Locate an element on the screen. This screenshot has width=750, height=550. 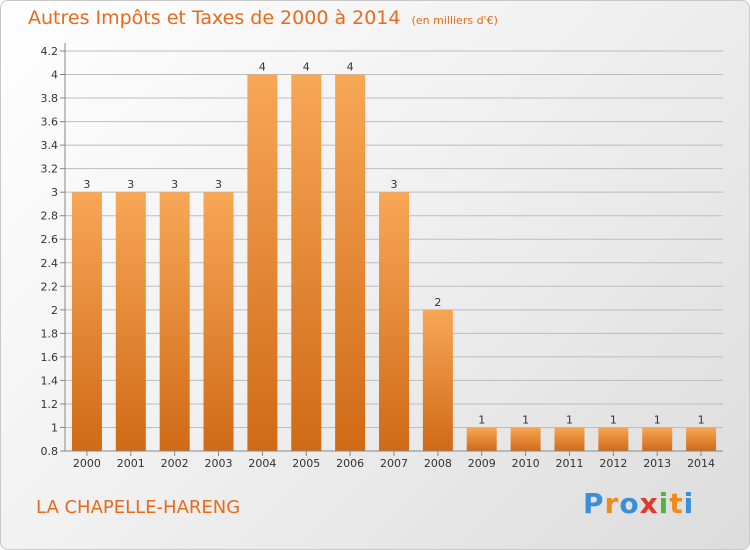
y-tick-label: 2 is located at coordinates (54, 310).